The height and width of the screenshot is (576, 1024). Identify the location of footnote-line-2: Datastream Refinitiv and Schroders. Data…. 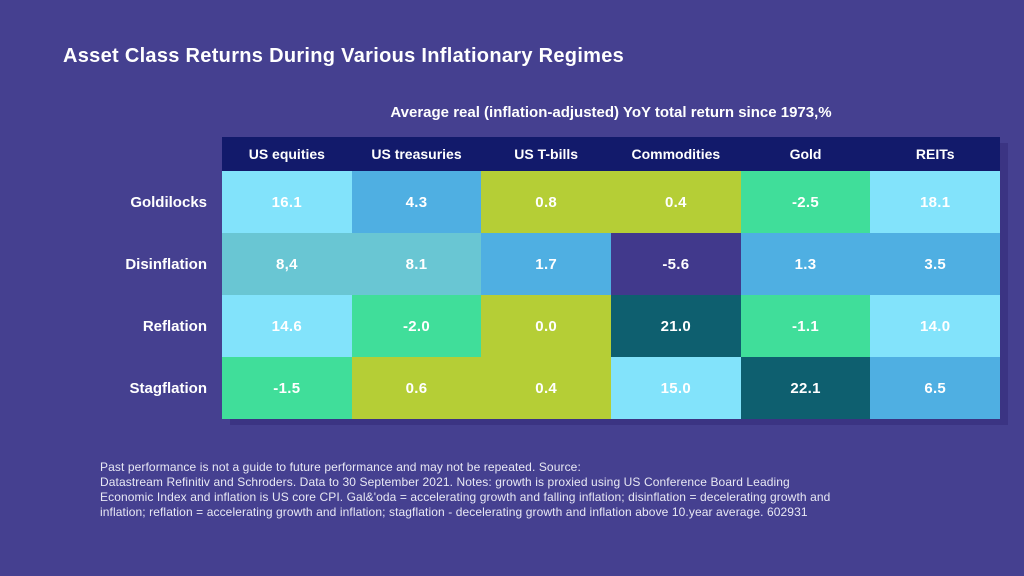
(445, 482).